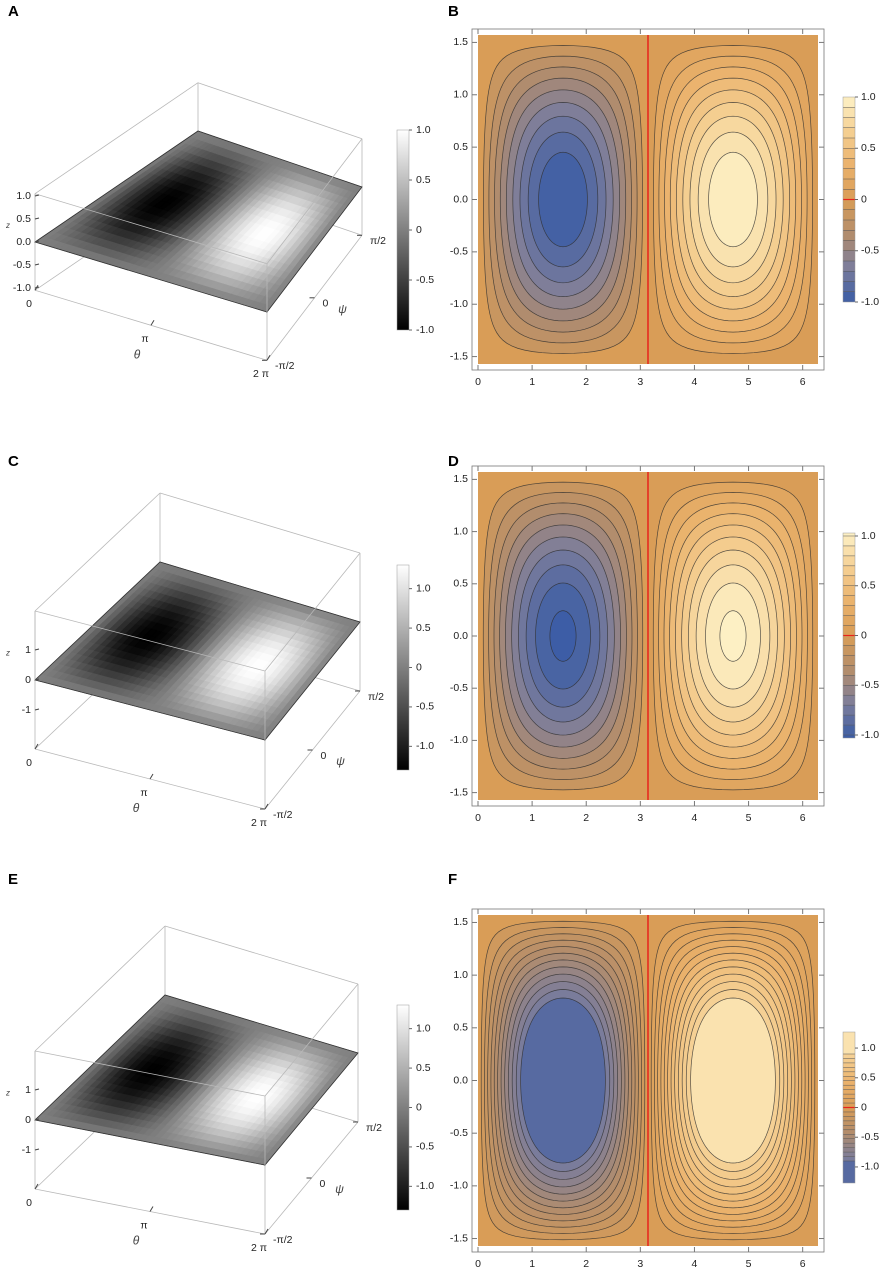 This screenshot has width=885, height=1277. What do you see at coordinates (453, 461) in the screenshot?
I see `panel-label: D` at bounding box center [453, 461].